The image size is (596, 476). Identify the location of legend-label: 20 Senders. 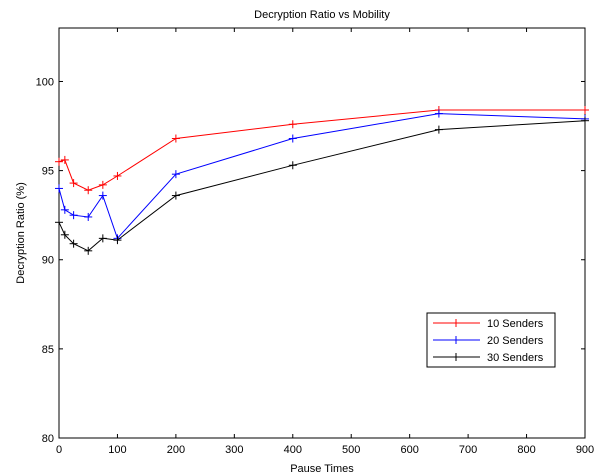
(515, 341).